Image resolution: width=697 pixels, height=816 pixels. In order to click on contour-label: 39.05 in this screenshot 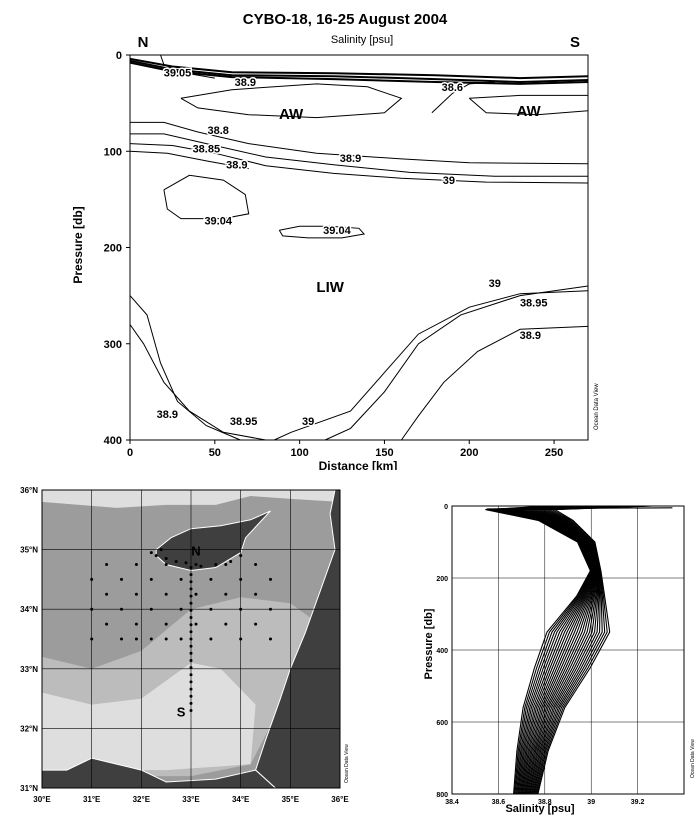, I will do `click(178, 73)`.